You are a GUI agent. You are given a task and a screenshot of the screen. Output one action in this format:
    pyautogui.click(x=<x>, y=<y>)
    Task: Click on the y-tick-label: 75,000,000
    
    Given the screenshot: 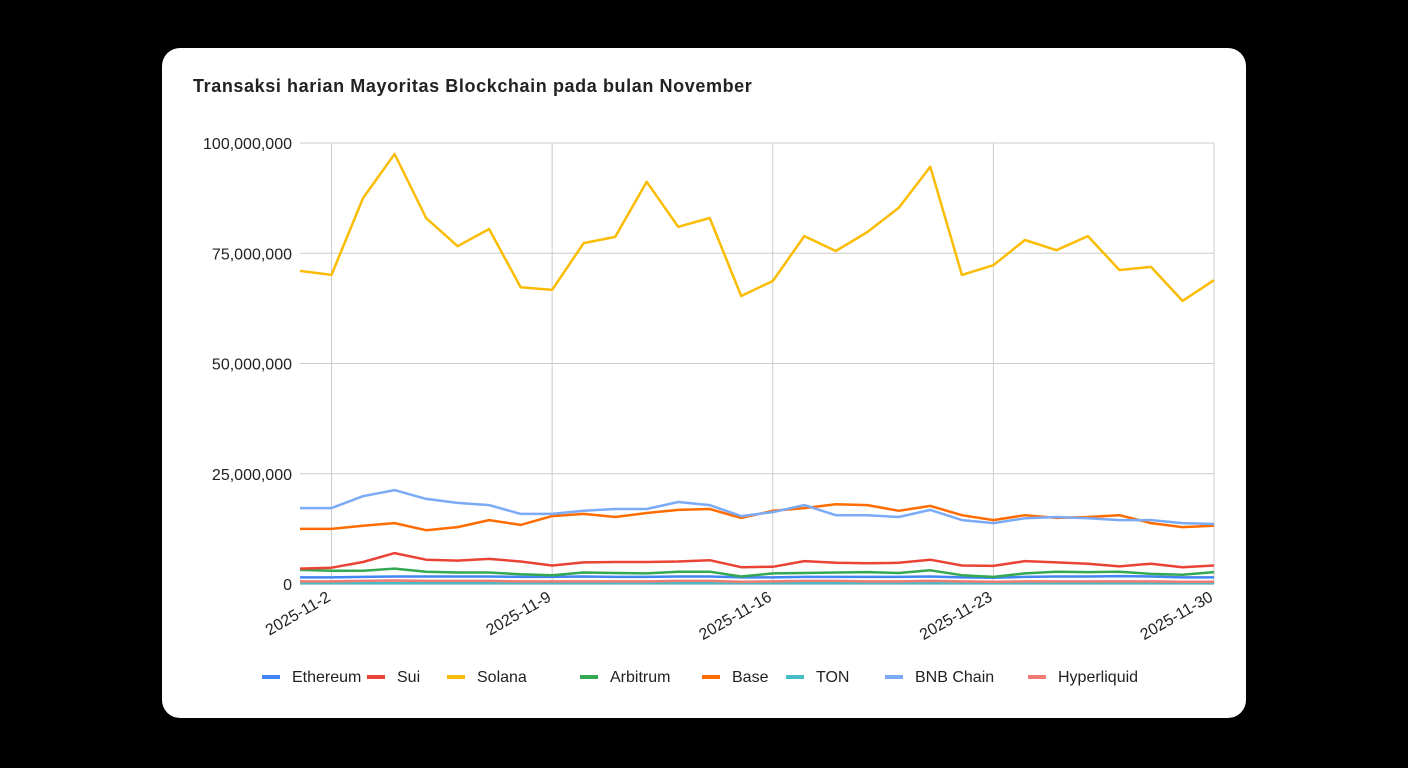 What is the action you would take?
    pyautogui.click(x=252, y=254)
    